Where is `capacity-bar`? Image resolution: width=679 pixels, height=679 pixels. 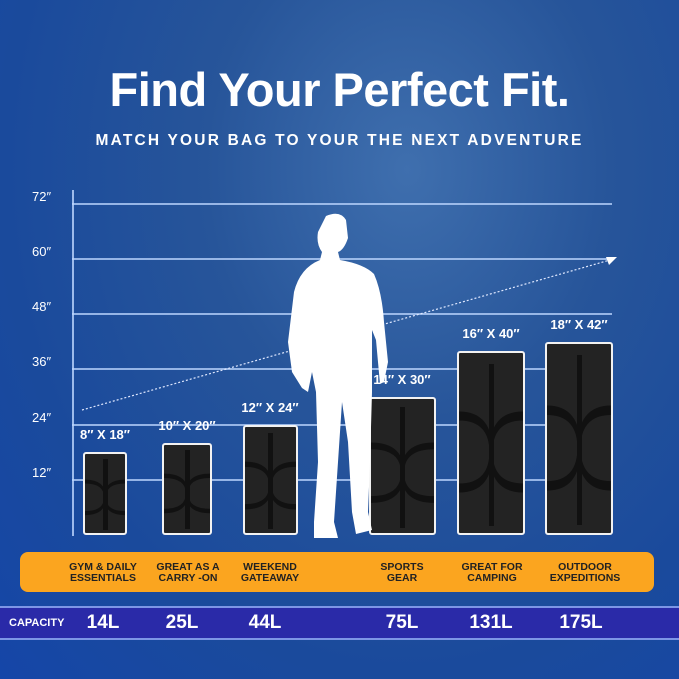
capacity-bar is located at coordinates (339, 623).